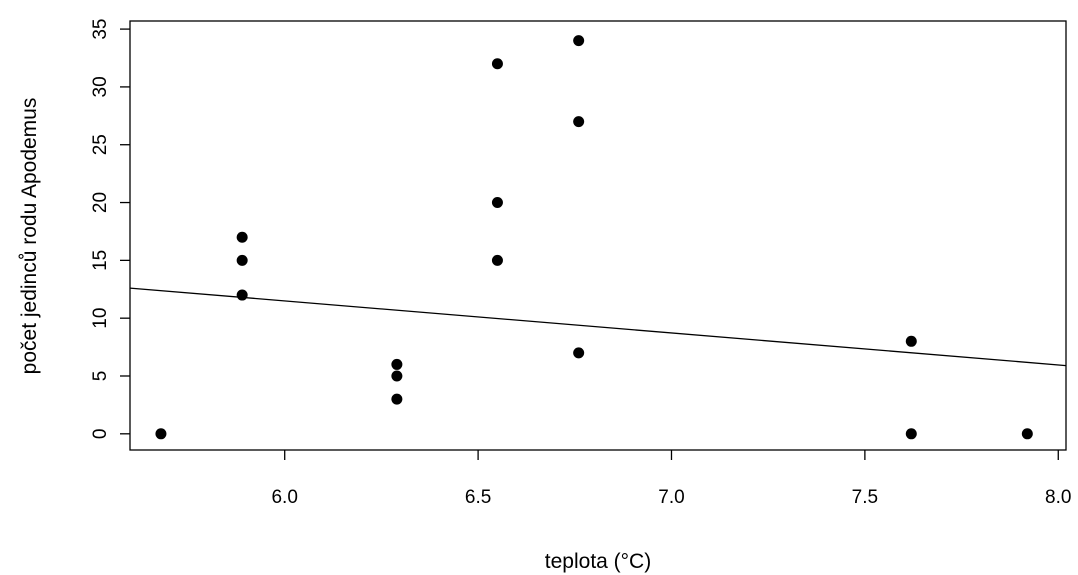 The height and width of the screenshot is (575, 1078). I want to click on x-tick-label: 7.5, so click(865, 497).